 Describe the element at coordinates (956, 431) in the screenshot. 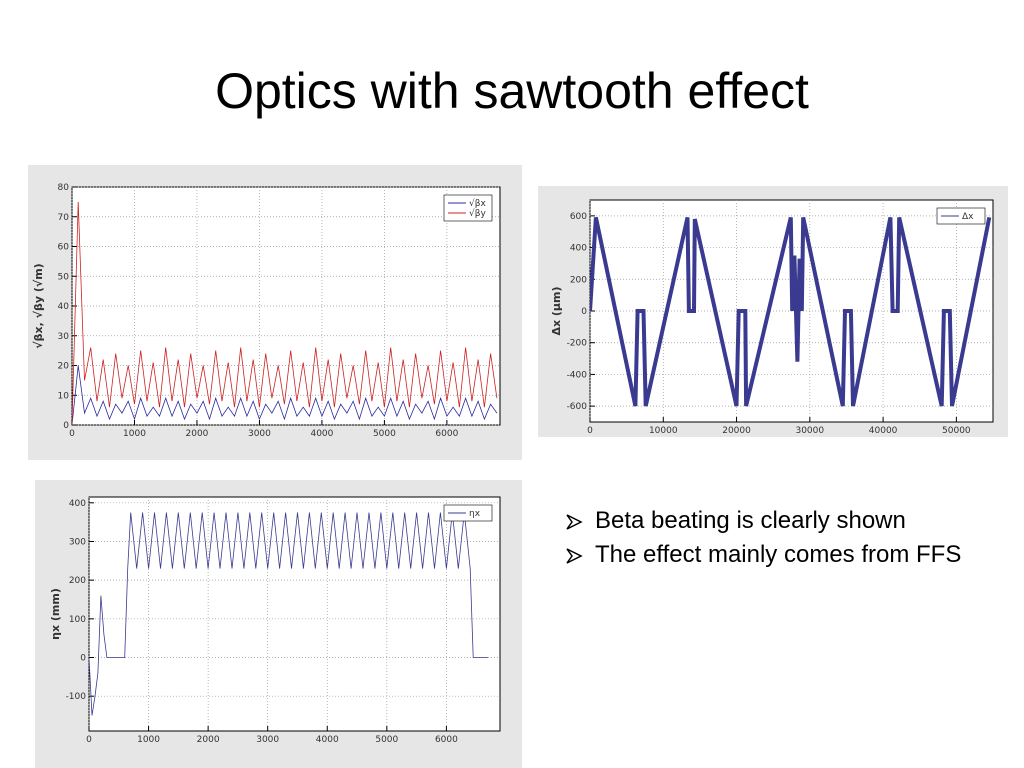

I see `x-tick-label: 50000` at that location.